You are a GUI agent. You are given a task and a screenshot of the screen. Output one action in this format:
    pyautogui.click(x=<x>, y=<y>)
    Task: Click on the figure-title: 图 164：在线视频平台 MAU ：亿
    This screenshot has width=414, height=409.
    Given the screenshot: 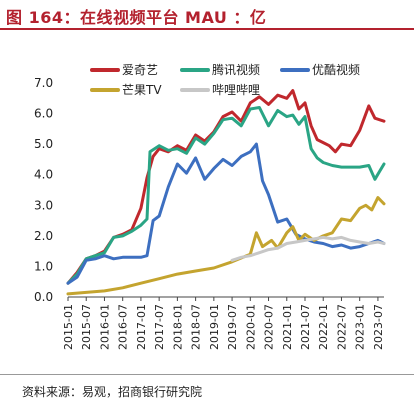 What is the action you would take?
    pyautogui.click(x=136, y=17)
    